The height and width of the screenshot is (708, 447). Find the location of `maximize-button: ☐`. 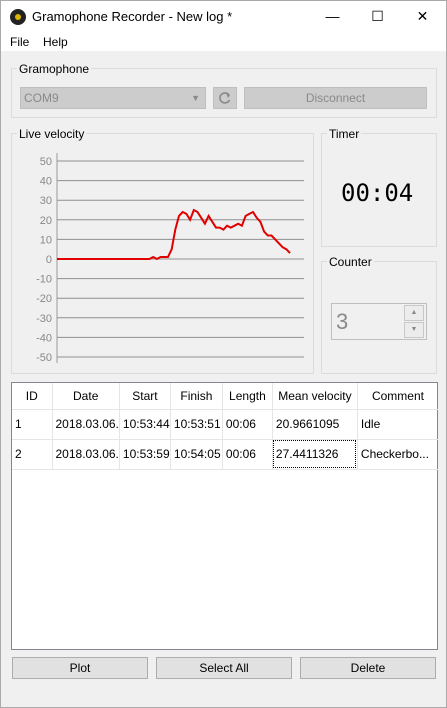

maximize-button: ☐ is located at coordinates (377, 16).